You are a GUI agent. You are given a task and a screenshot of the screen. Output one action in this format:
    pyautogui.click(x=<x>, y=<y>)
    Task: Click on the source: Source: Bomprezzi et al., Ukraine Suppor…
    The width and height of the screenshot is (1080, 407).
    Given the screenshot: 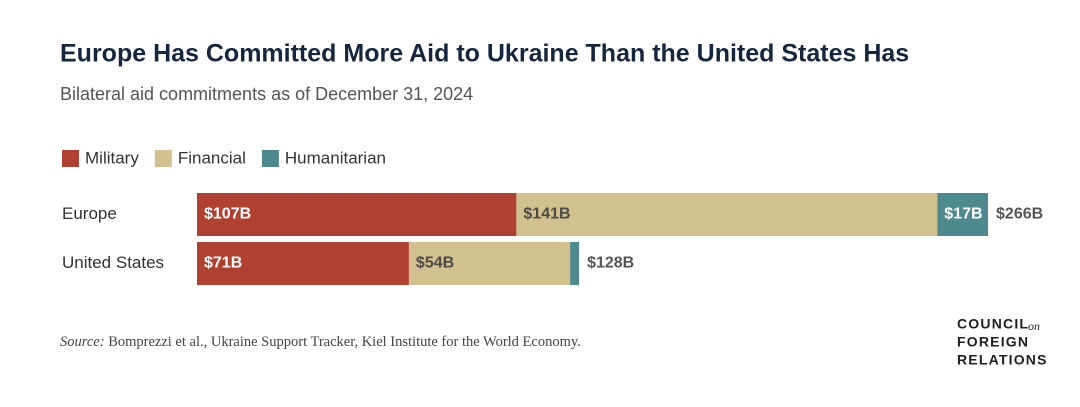 What is the action you would take?
    pyautogui.click(x=320, y=342)
    